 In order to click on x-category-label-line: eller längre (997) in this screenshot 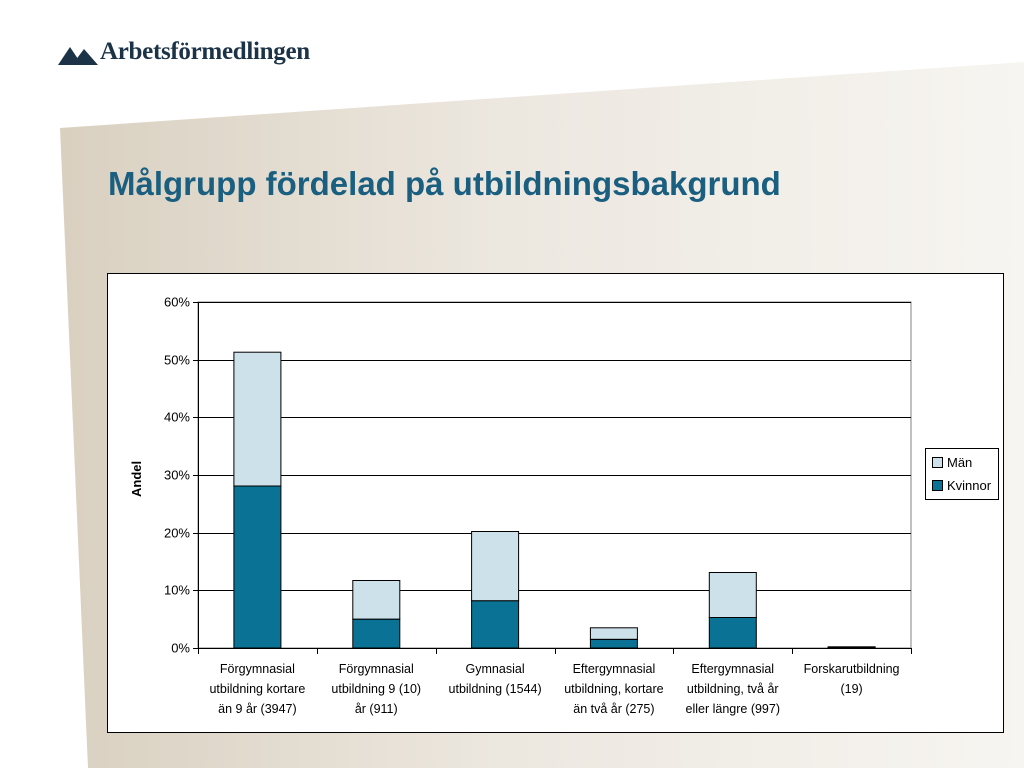, I will do `click(733, 709)`.